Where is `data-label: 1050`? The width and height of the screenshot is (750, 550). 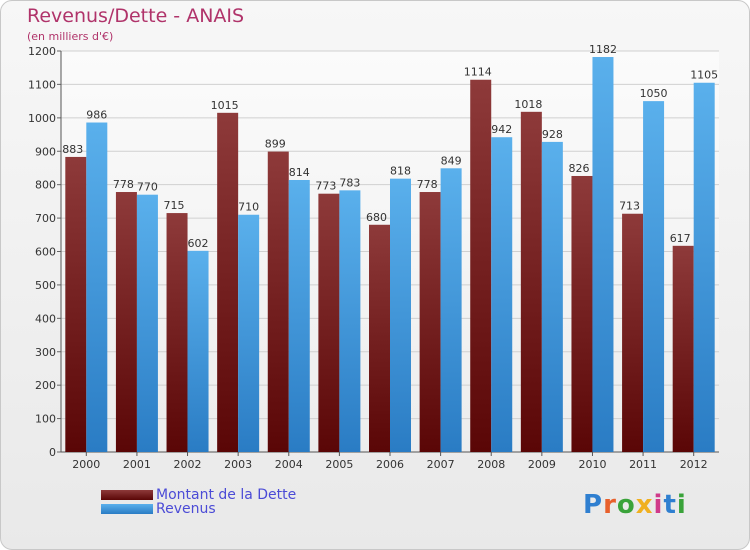
data-label: 1050 is located at coordinates (654, 93).